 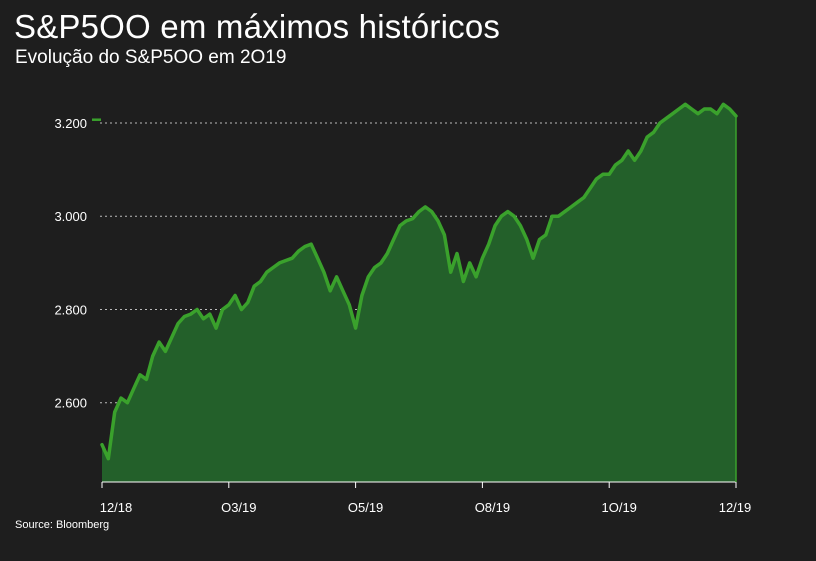 I want to click on x-tick-label: 12/19, so click(x=735, y=507).